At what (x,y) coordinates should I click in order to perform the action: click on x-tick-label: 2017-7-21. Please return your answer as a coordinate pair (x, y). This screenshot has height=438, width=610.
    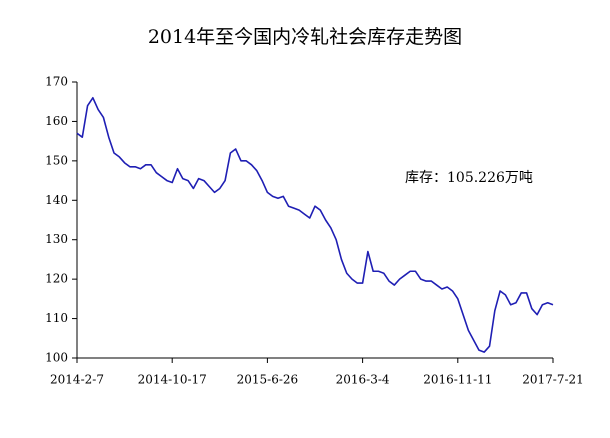
    Looking at the image, I should click on (553, 380).